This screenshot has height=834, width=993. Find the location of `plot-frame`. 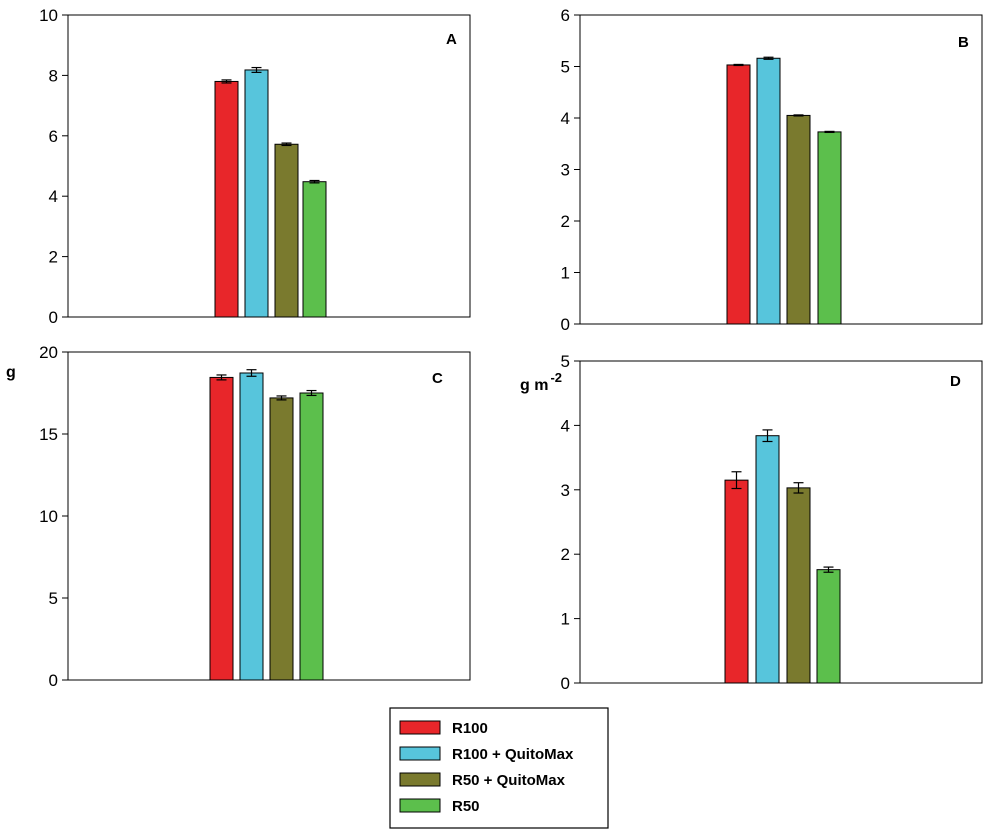

plot-frame is located at coordinates (269, 166).